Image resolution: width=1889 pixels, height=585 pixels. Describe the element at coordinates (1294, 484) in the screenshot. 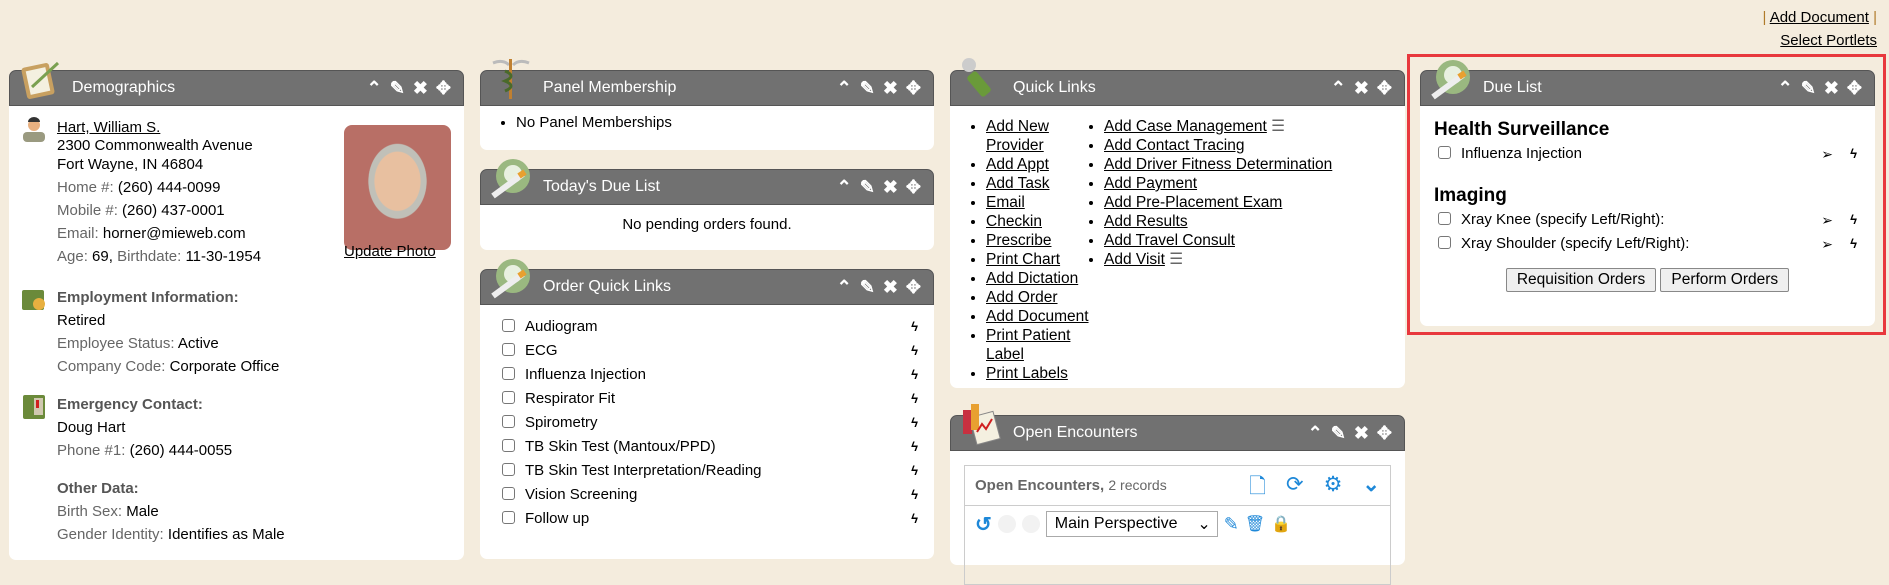

I see `refresh-icon: ⟳` at that location.